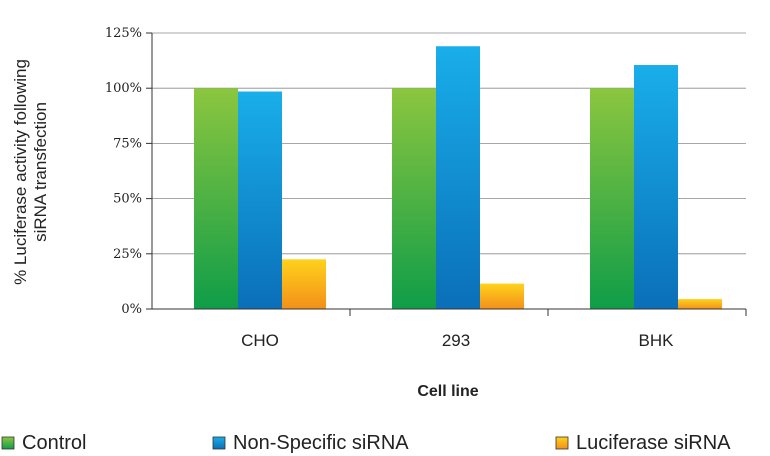 This screenshot has height=456, width=770. Describe the element at coordinates (127, 143) in the screenshot. I see `y-tick-label: 75%` at that location.